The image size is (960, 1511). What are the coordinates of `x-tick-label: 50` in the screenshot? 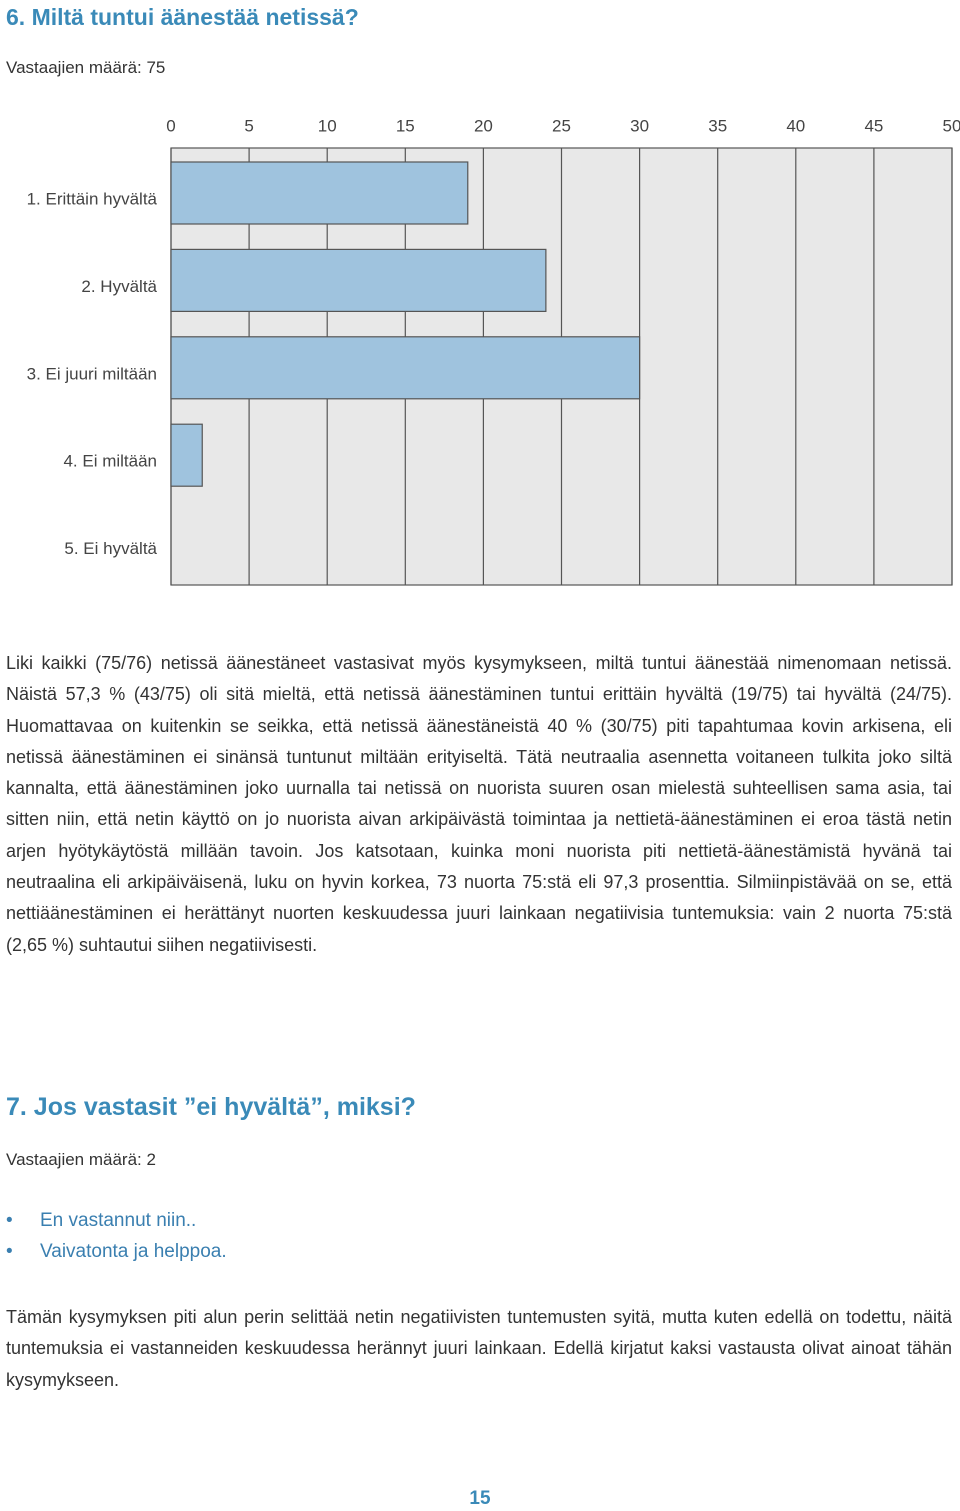 It's located at (951, 125).